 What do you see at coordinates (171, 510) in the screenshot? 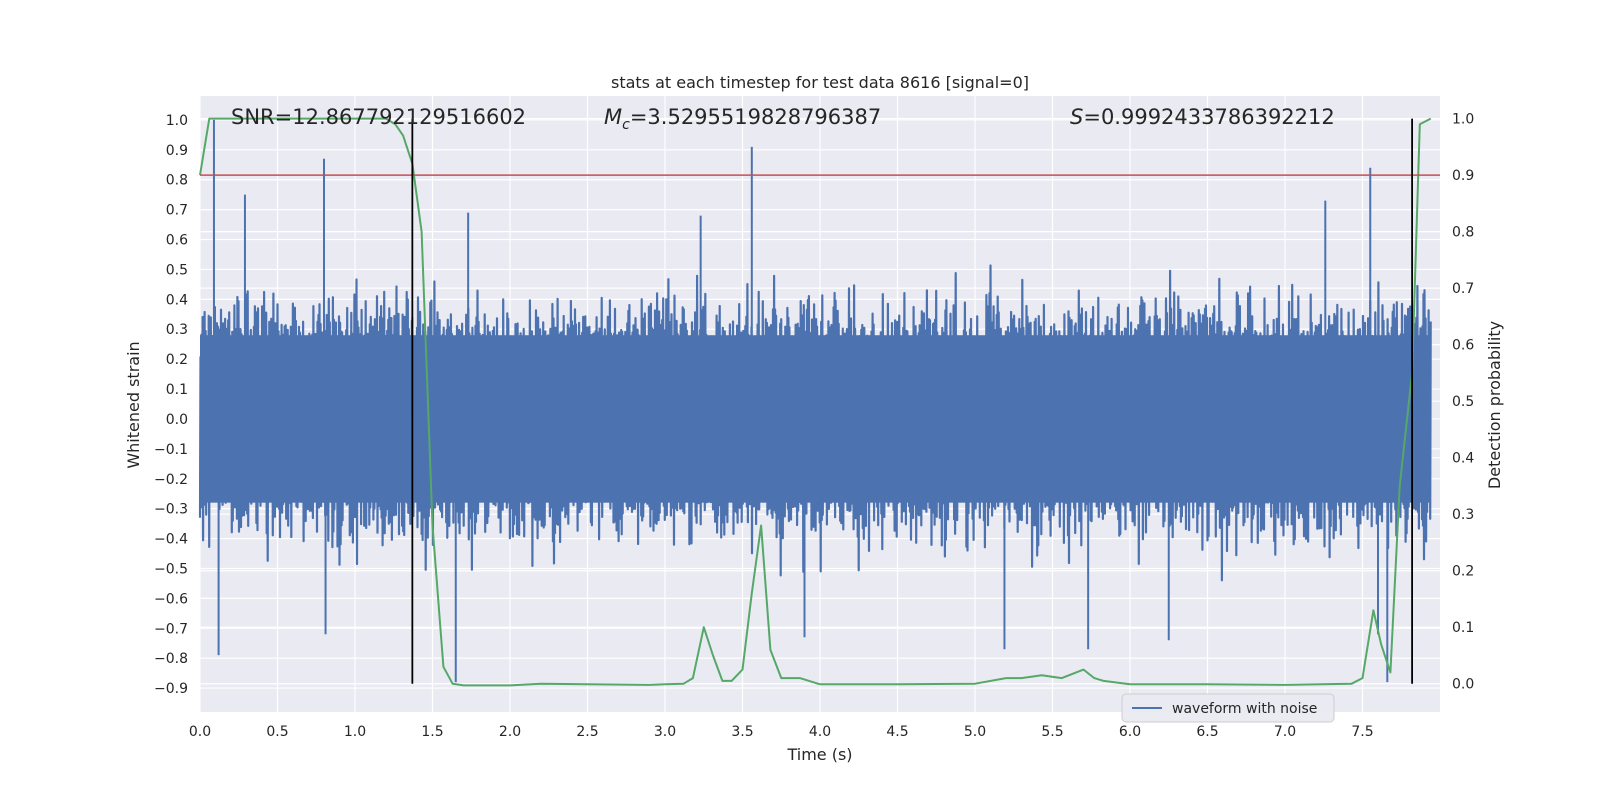
I see `y-left-tick-label: −0.3` at bounding box center [171, 510].